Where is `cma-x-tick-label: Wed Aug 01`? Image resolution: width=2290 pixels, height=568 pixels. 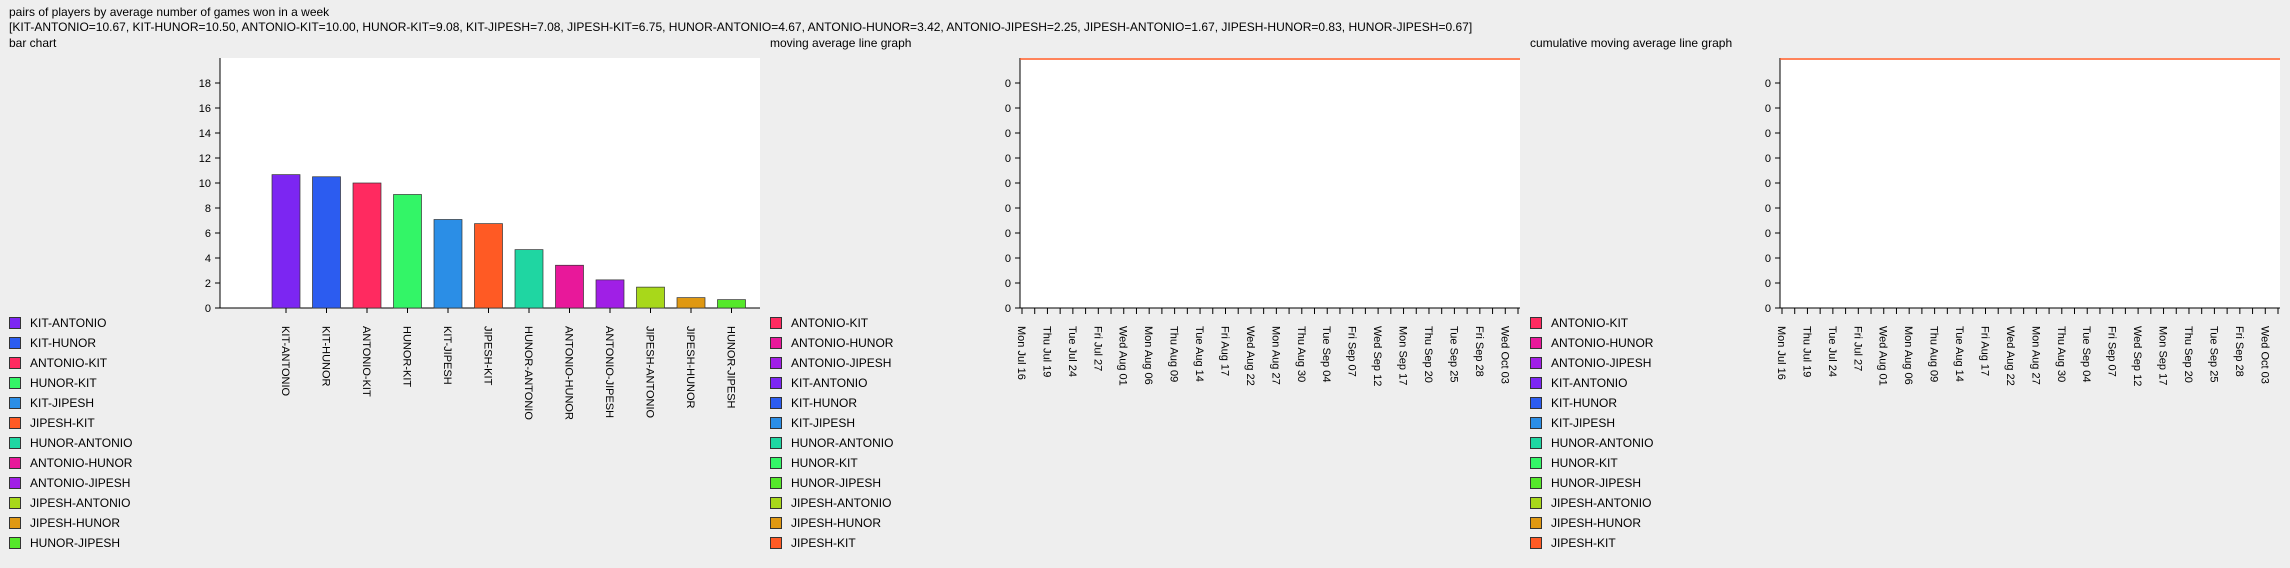
cma-x-tick-label: Wed Aug 01 is located at coordinates (1883, 356).